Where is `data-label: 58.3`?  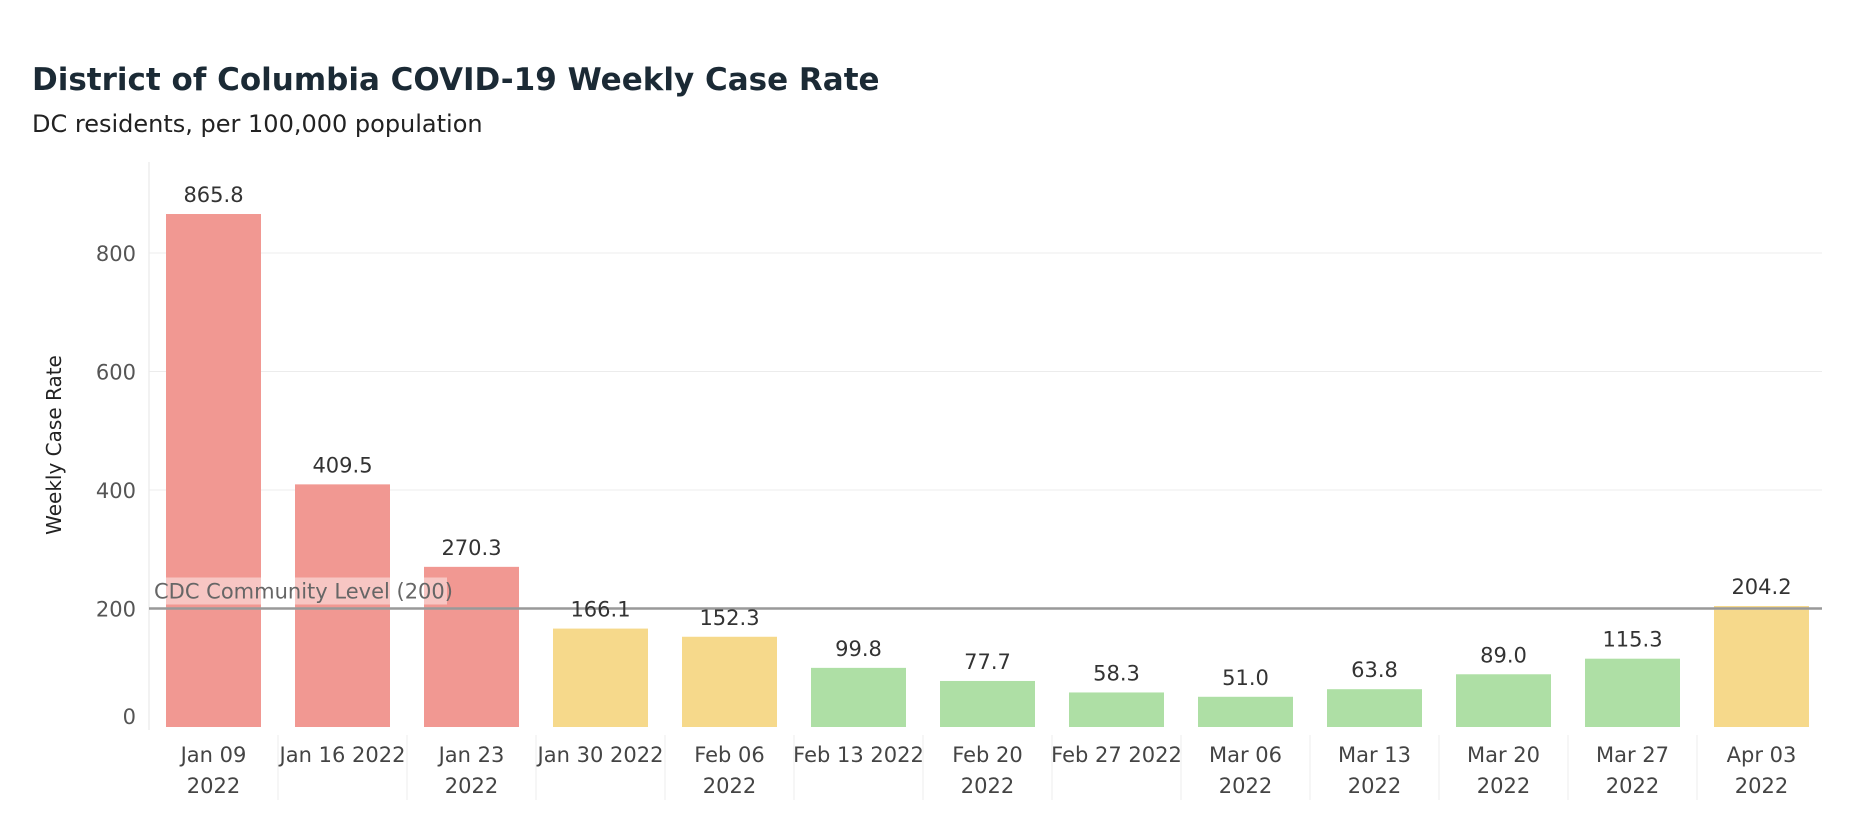 data-label: 58.3 is located at coordinates (1116, 673).